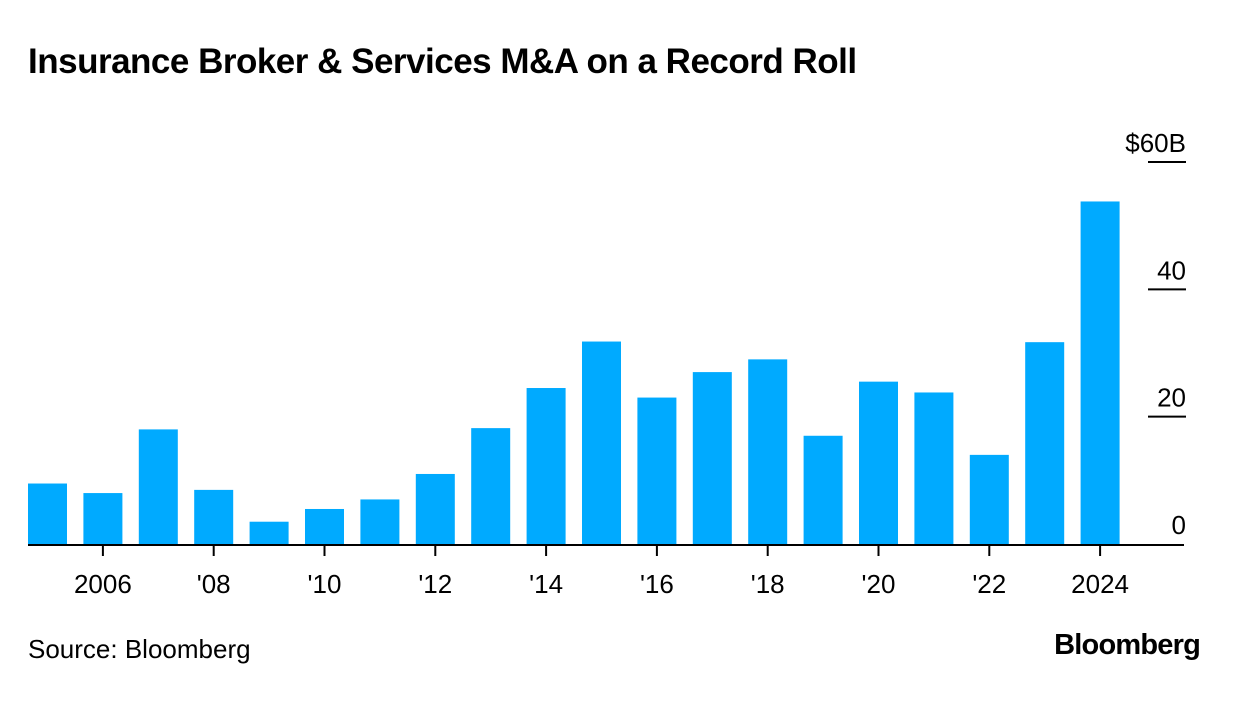 The width and height of the screenshot is (1240, 706). Describe the element at coordinates (989, 499) in the screenshot. I see `bar-2022` at that location.